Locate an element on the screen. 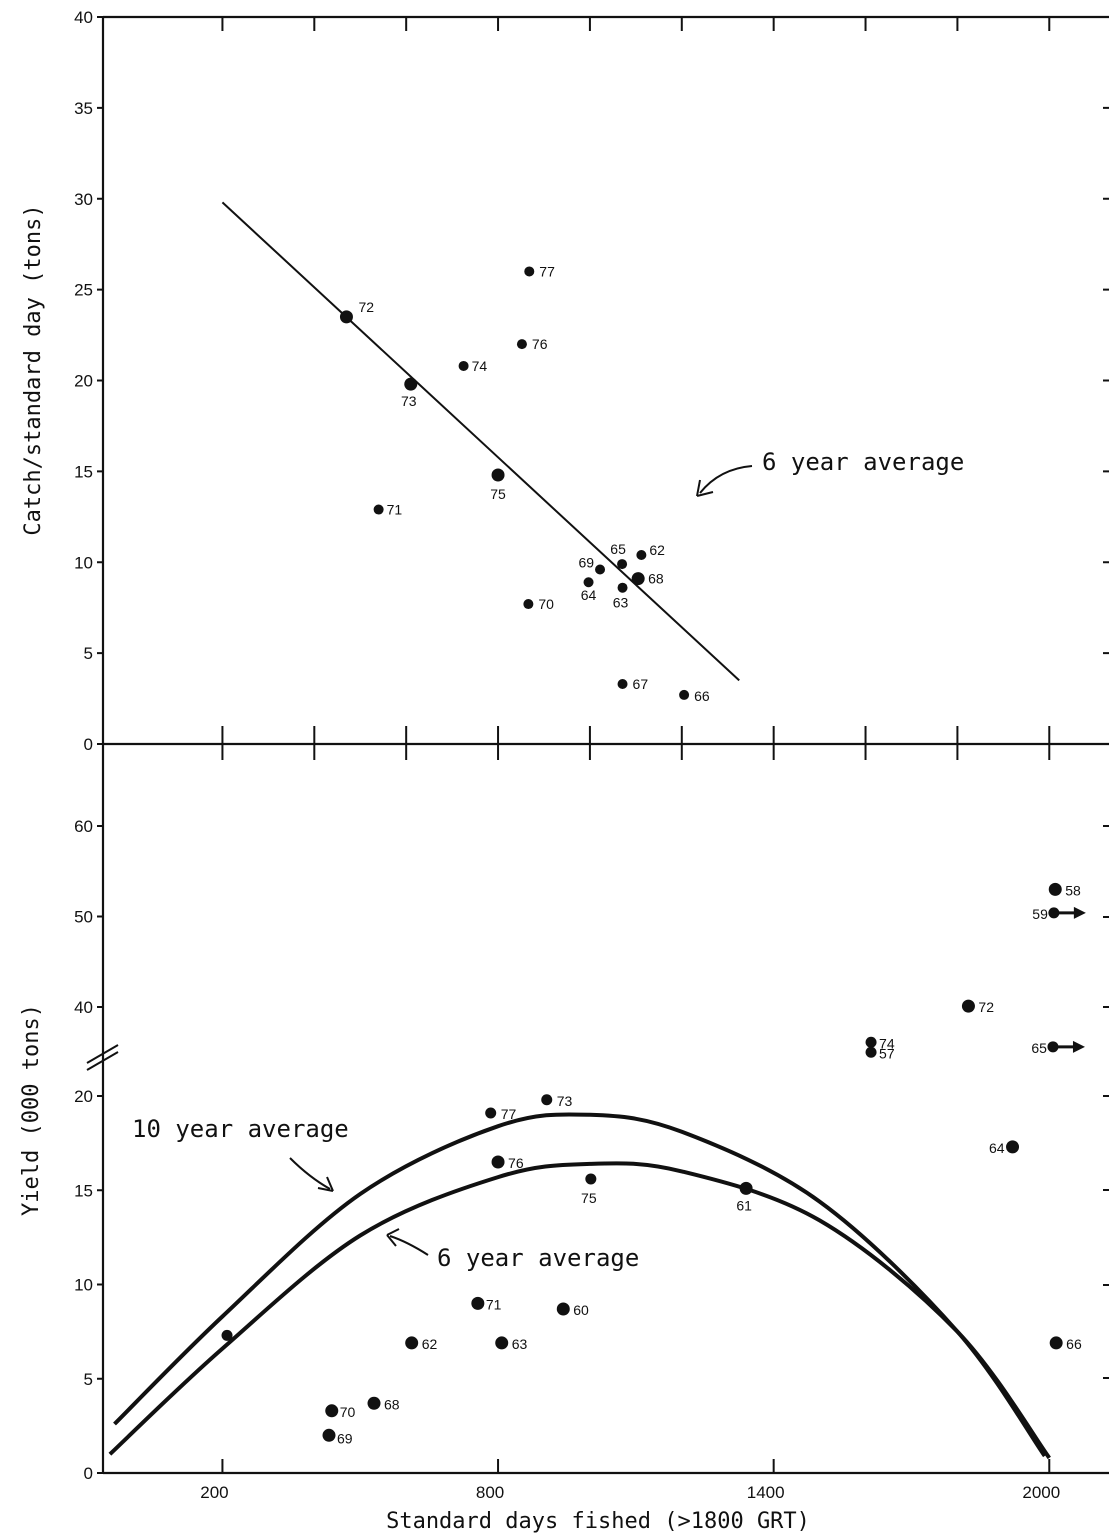  top-annotation-6-year-average: 6 year average is located at coordinates (863, 462).